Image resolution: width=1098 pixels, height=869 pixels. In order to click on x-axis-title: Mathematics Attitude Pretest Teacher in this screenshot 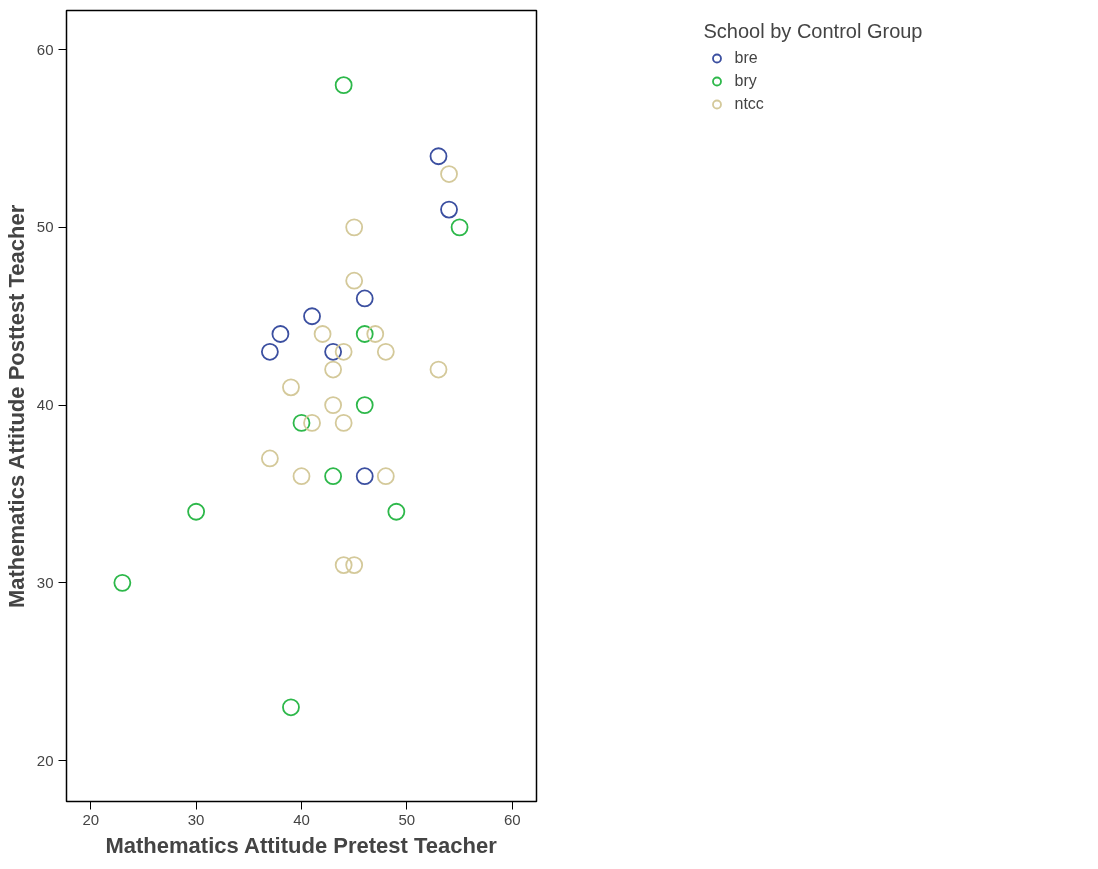, I will do `click(301, 845)`.